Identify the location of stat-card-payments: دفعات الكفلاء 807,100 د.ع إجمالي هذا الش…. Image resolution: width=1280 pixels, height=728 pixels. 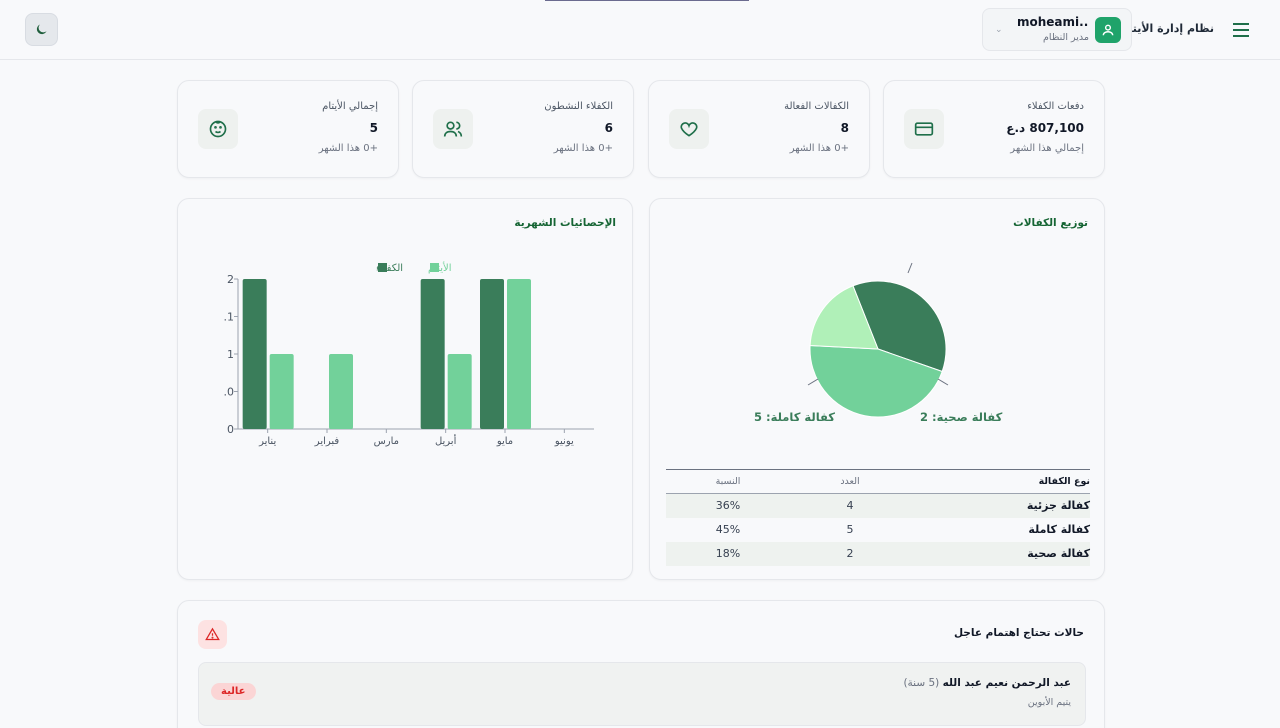
(994, 129).